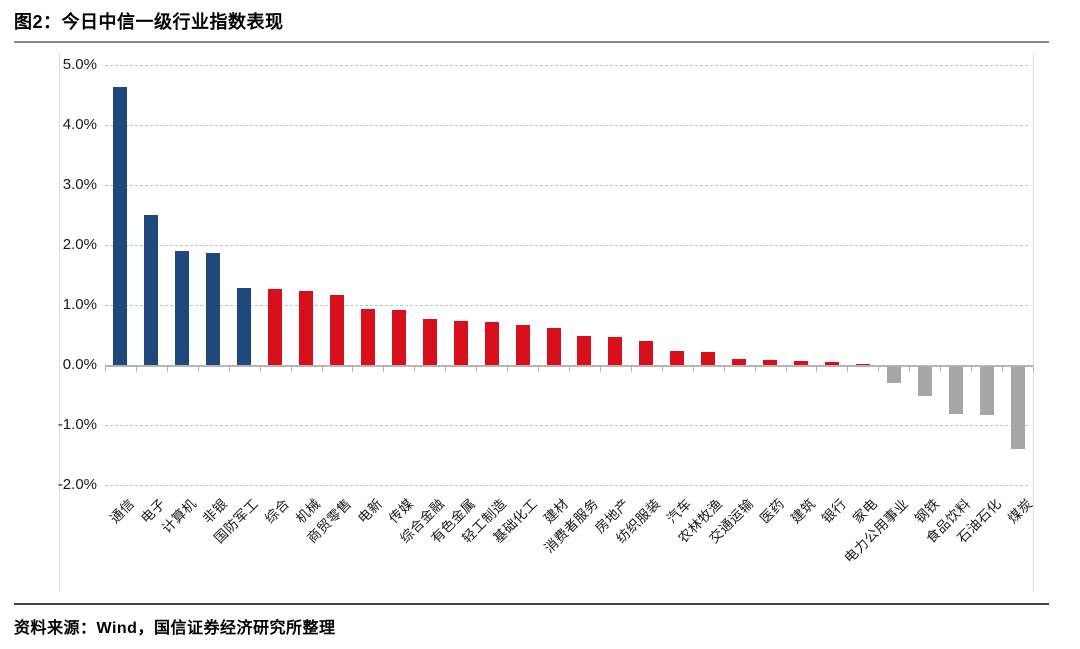 This screenshot has height=649, width=1080. What do you see at coordinates (337, 329) in the screenshot?
I see `bar-商贸零售` at bounding box center [337, 329].